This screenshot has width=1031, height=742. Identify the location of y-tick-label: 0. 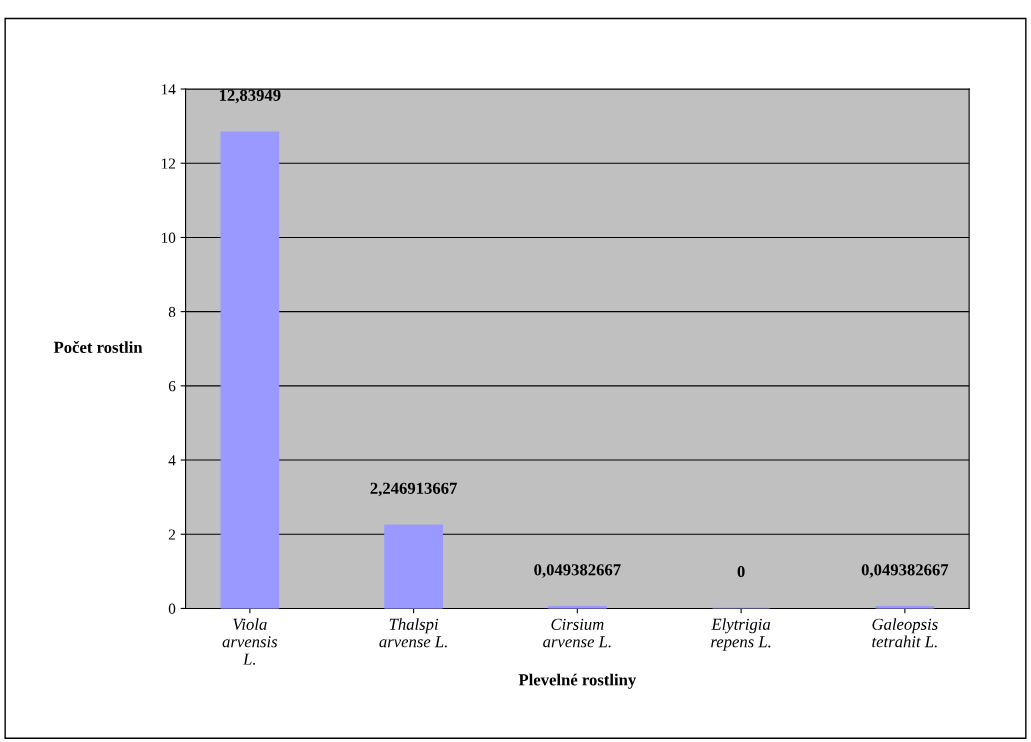
(172, 608).